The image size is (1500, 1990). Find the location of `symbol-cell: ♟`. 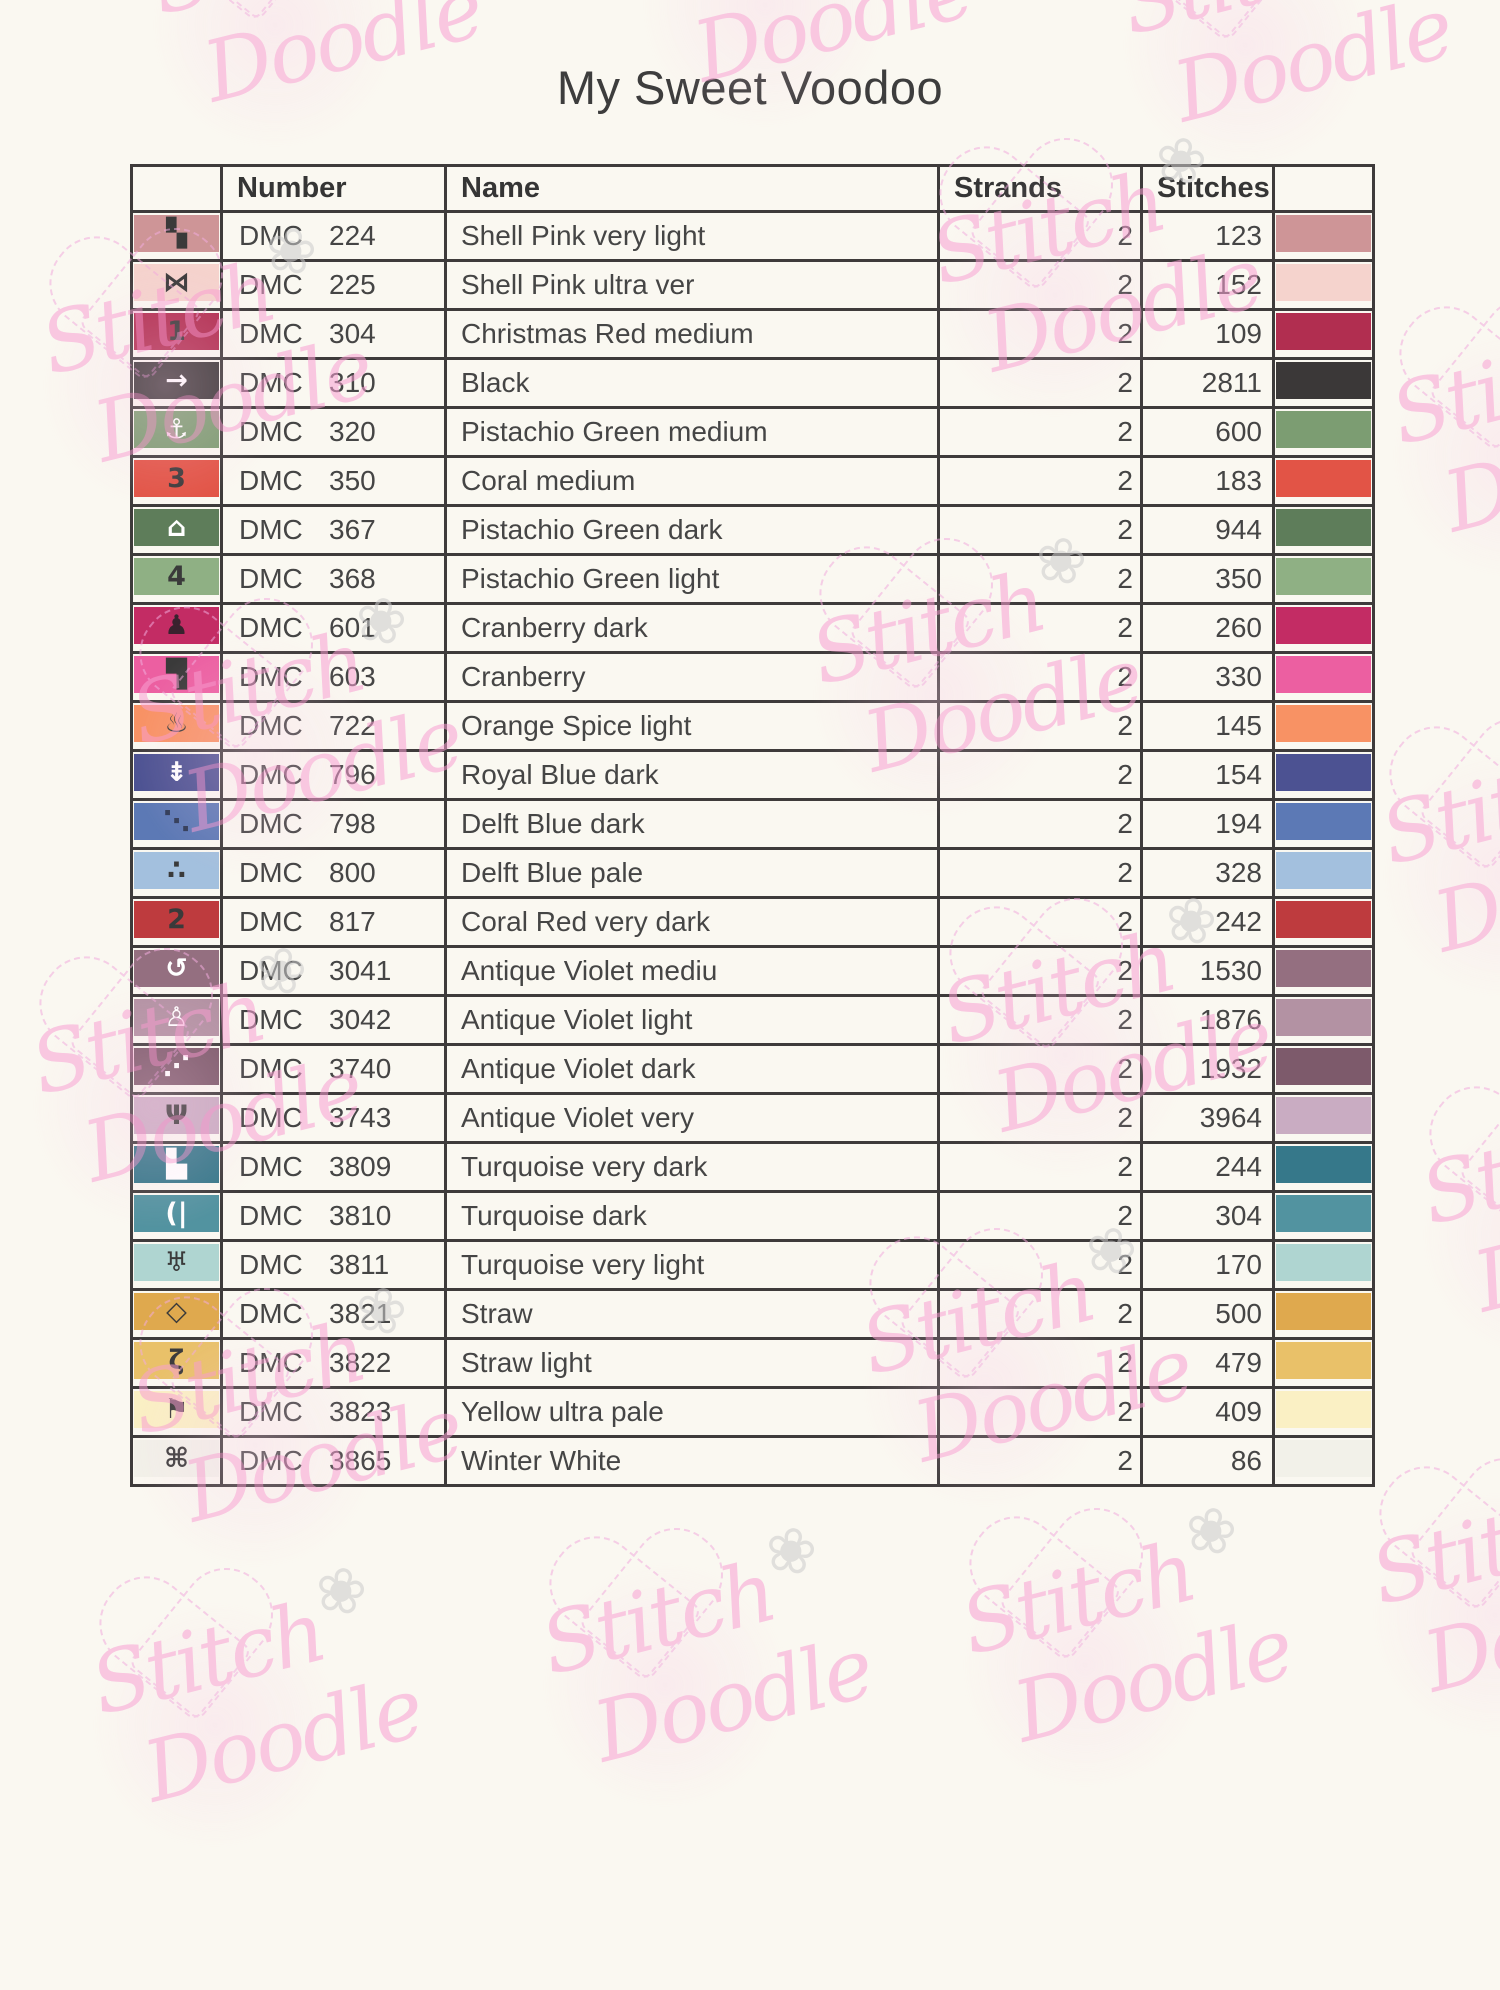

symbol-cell: ♟ is located at coordinates (176, 628).